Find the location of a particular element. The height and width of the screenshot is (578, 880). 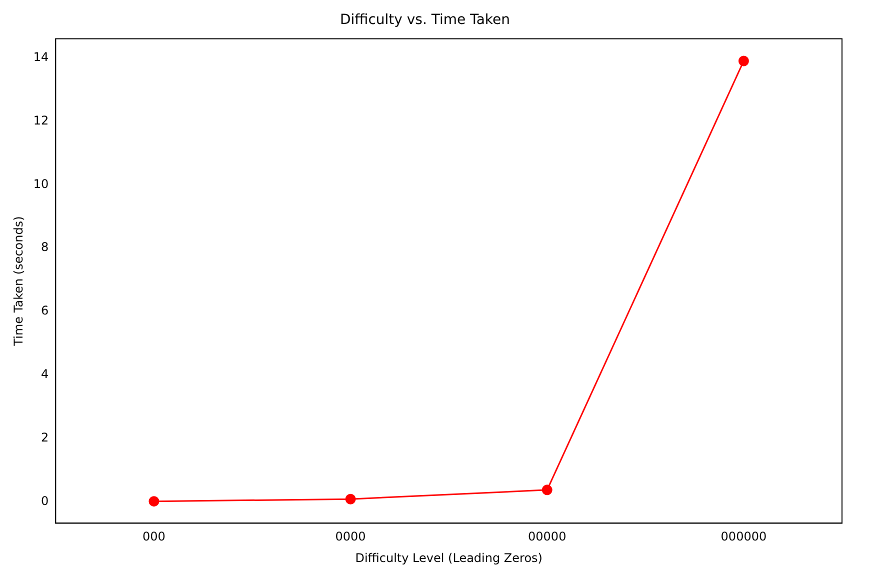

y-tick-label: 8 is located at coordinates (45, 247).